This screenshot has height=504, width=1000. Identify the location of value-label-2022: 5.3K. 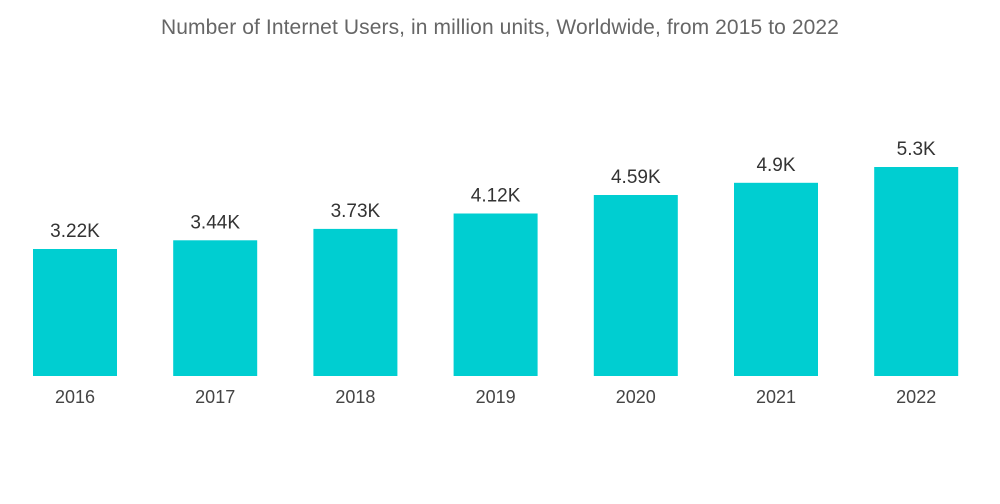
(916, 149).